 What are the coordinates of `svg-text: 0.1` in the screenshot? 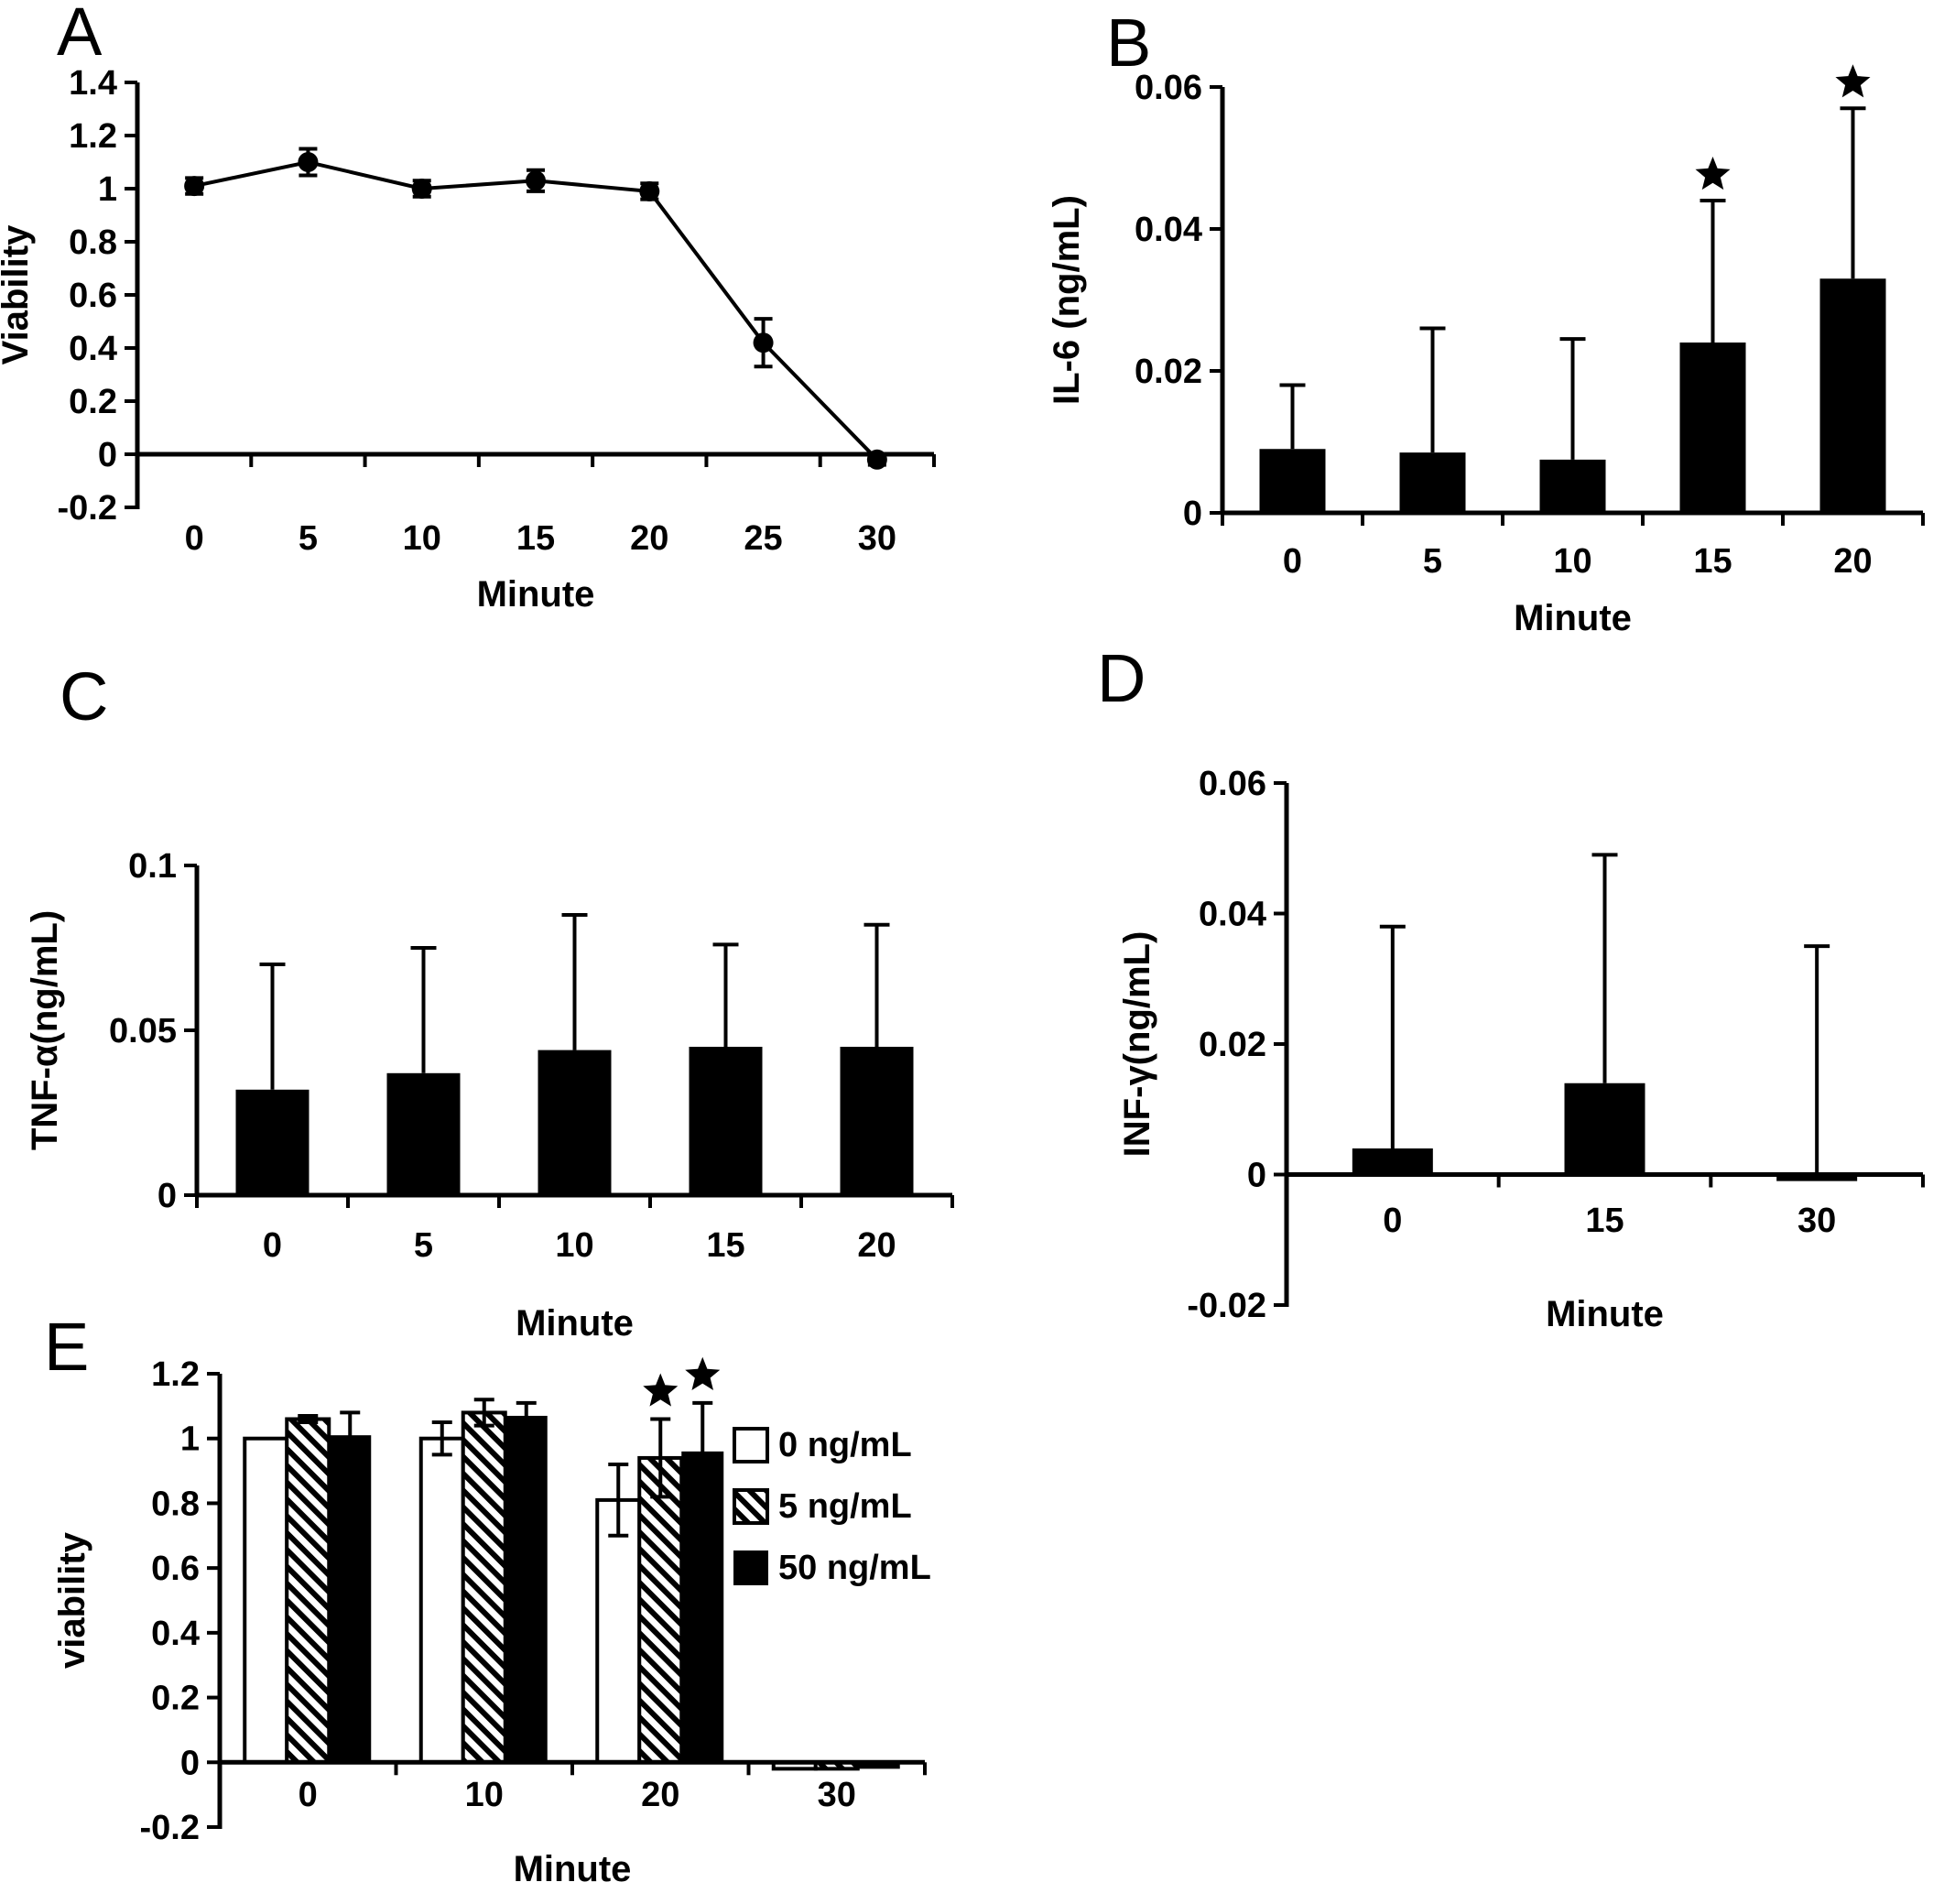 It's located at (152, 866).